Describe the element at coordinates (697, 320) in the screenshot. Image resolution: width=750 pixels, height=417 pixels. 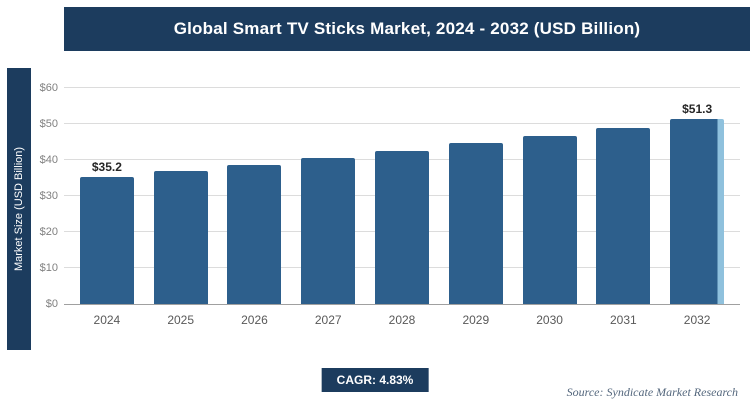
I see `x-tick-label: 2032` at that location.